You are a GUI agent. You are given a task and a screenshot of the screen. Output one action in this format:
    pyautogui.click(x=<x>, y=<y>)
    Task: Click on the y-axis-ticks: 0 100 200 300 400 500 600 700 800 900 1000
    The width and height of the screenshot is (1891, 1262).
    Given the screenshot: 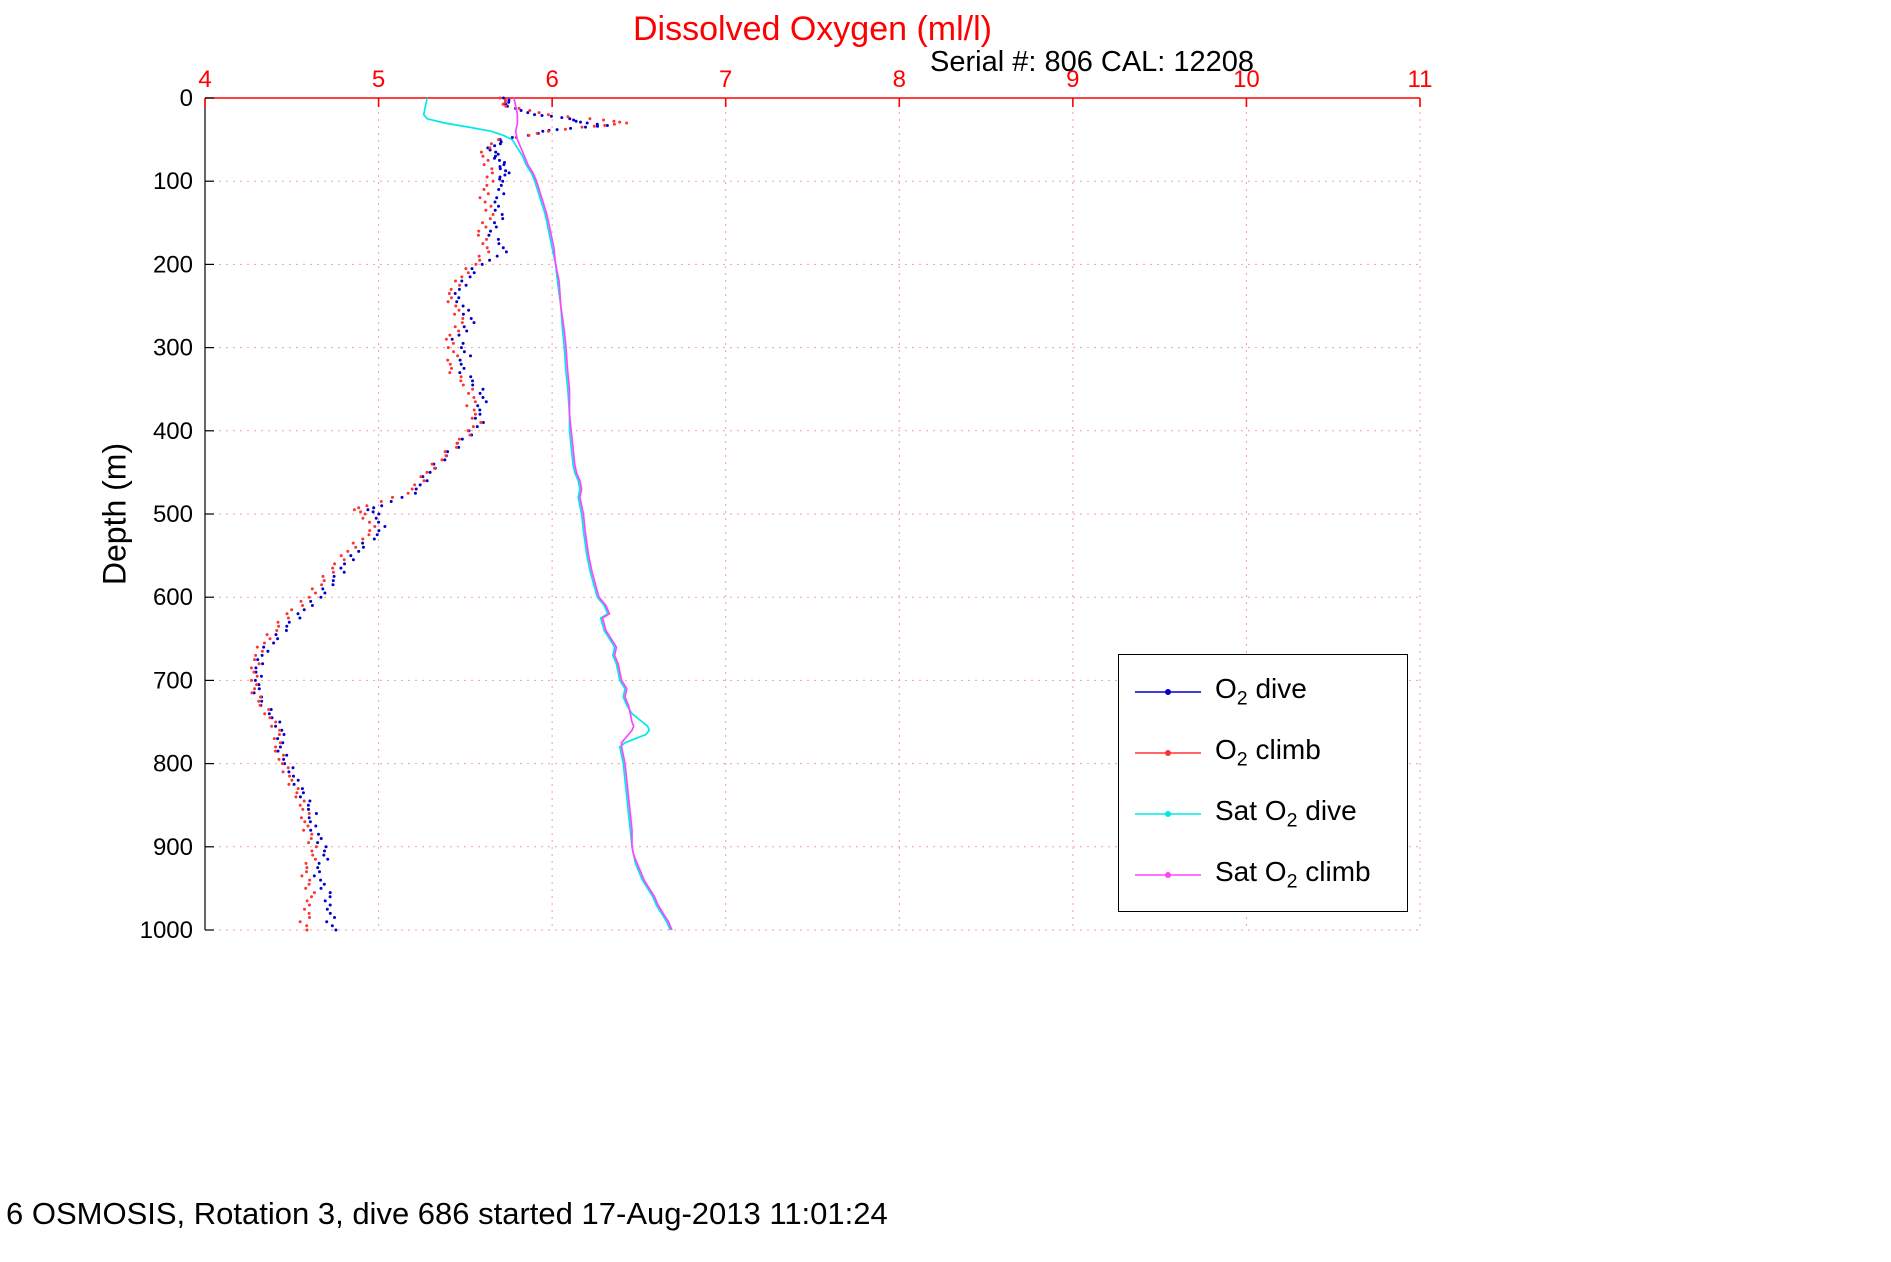 What is the action you would take?
    pyautogui.click(x=177, y=514)
    